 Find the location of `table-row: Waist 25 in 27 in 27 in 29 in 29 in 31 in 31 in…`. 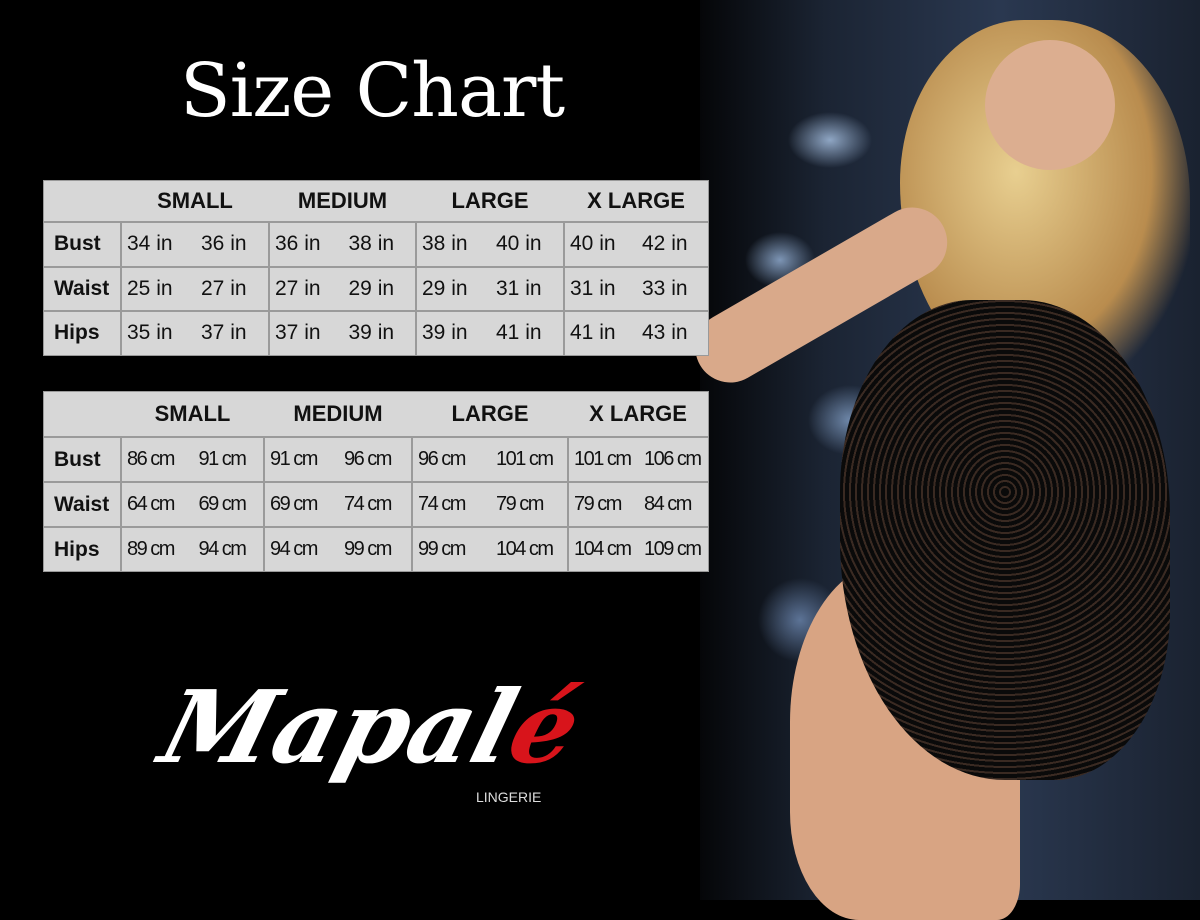

table-row: Waist 25 in 27 in 27 in 29 in 29 in 31 in 31 in… is located at coordinates (376, 288).